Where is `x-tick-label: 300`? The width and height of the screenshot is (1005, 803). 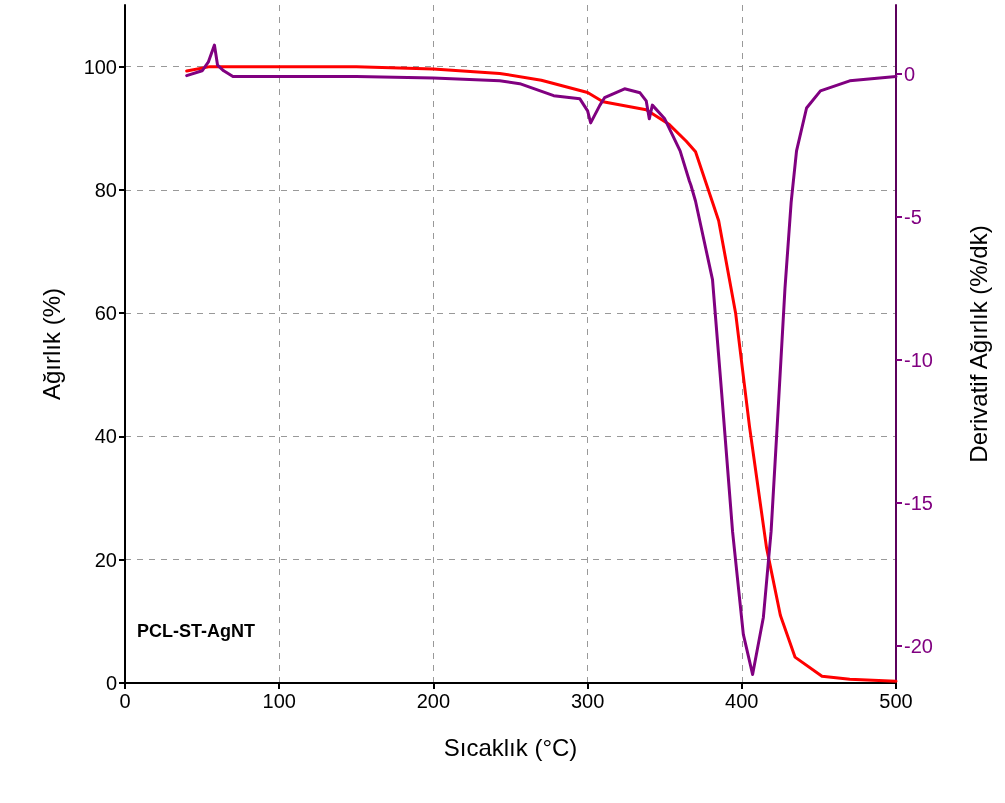 x-tick-label: 300 is located at coordinates (587, 701).